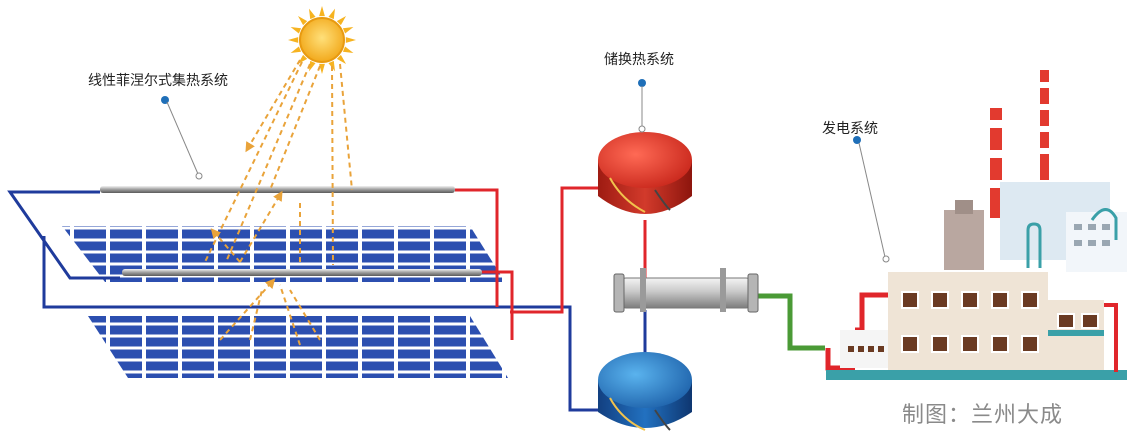 The height and width of the screenshot is (439, 1127). What do you see at coordinates (158, 81) in the screenshot?
I see `collector-system-label: 线性菲涅尔式集热系统` at bounding box center [158, 81].